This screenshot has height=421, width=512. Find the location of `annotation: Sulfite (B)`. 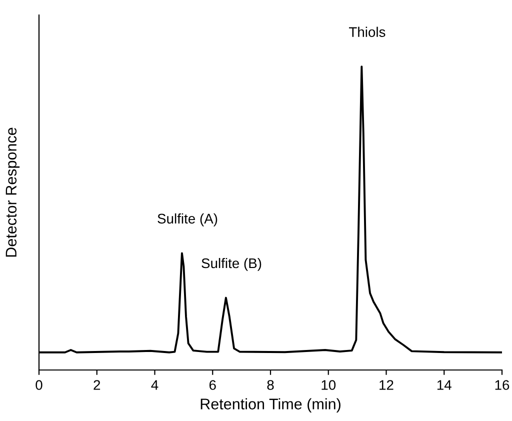

annotation: Sulfite (B) is located at coordinates (232, 264).